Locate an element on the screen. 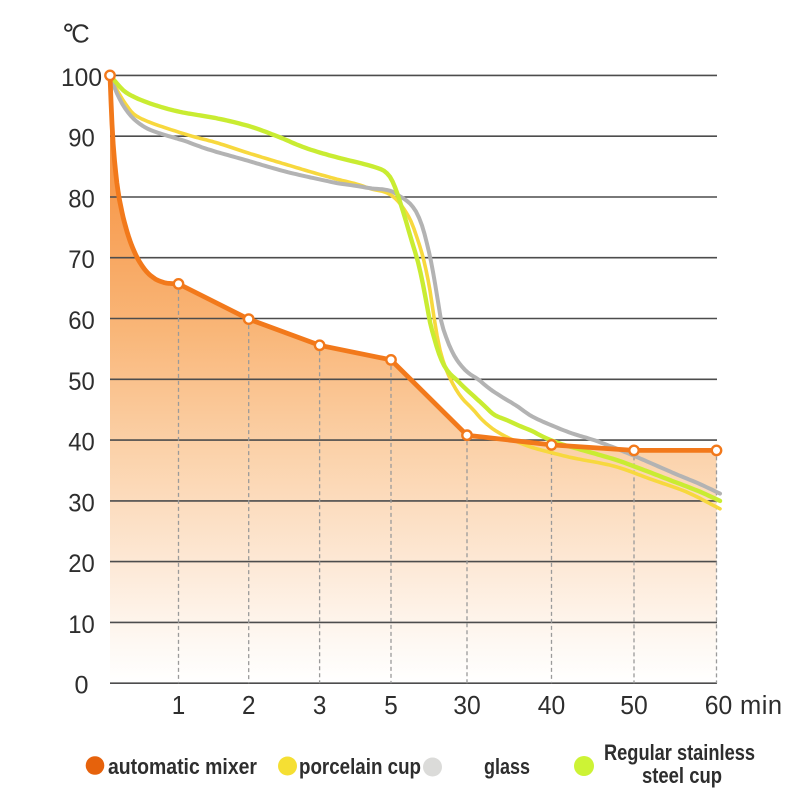  svg-text: 70 is located at coordinates (81, 260).